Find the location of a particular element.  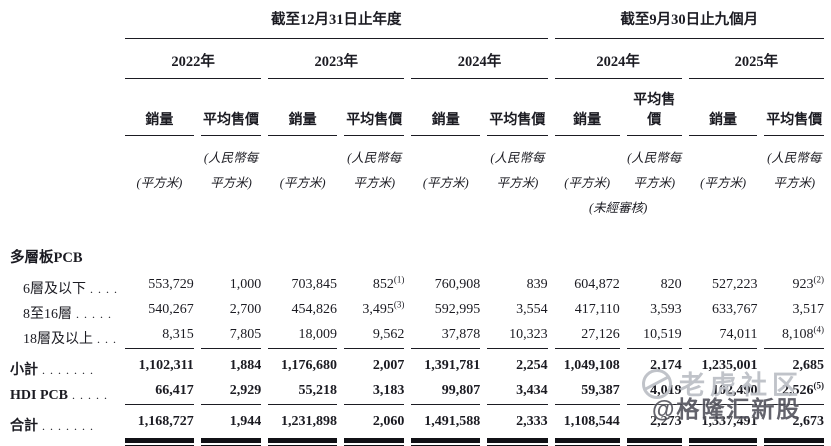

cell-value: 59,387 is located at coordinates (600, 390).